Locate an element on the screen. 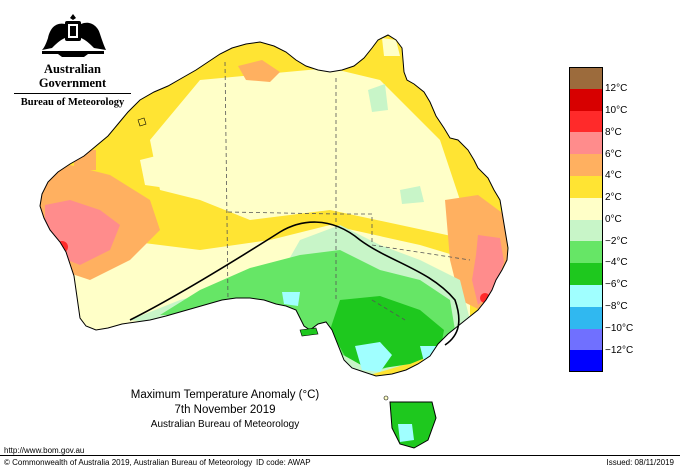 The image size is (680, 468). coat-of-arms-icon is located at coordinates (73, 35).